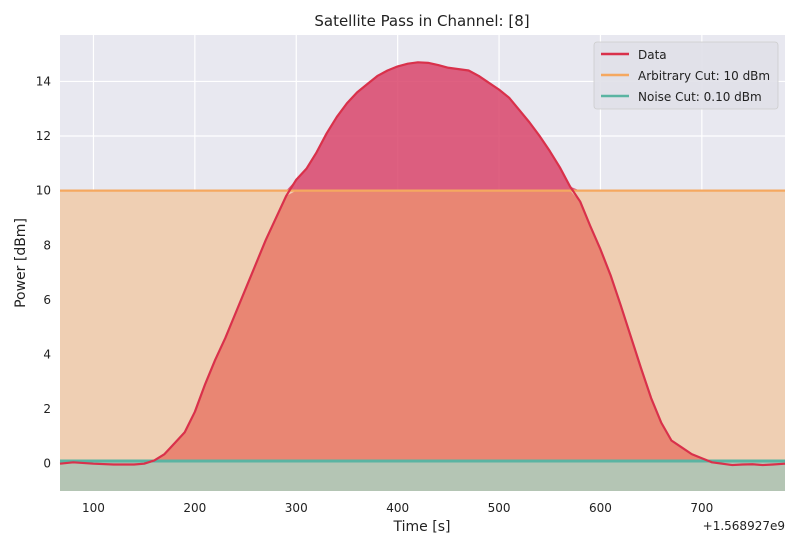 The width and height of the screenshot is (800, 554). I want to click on y-tick-label: 12, so click(43, 136).